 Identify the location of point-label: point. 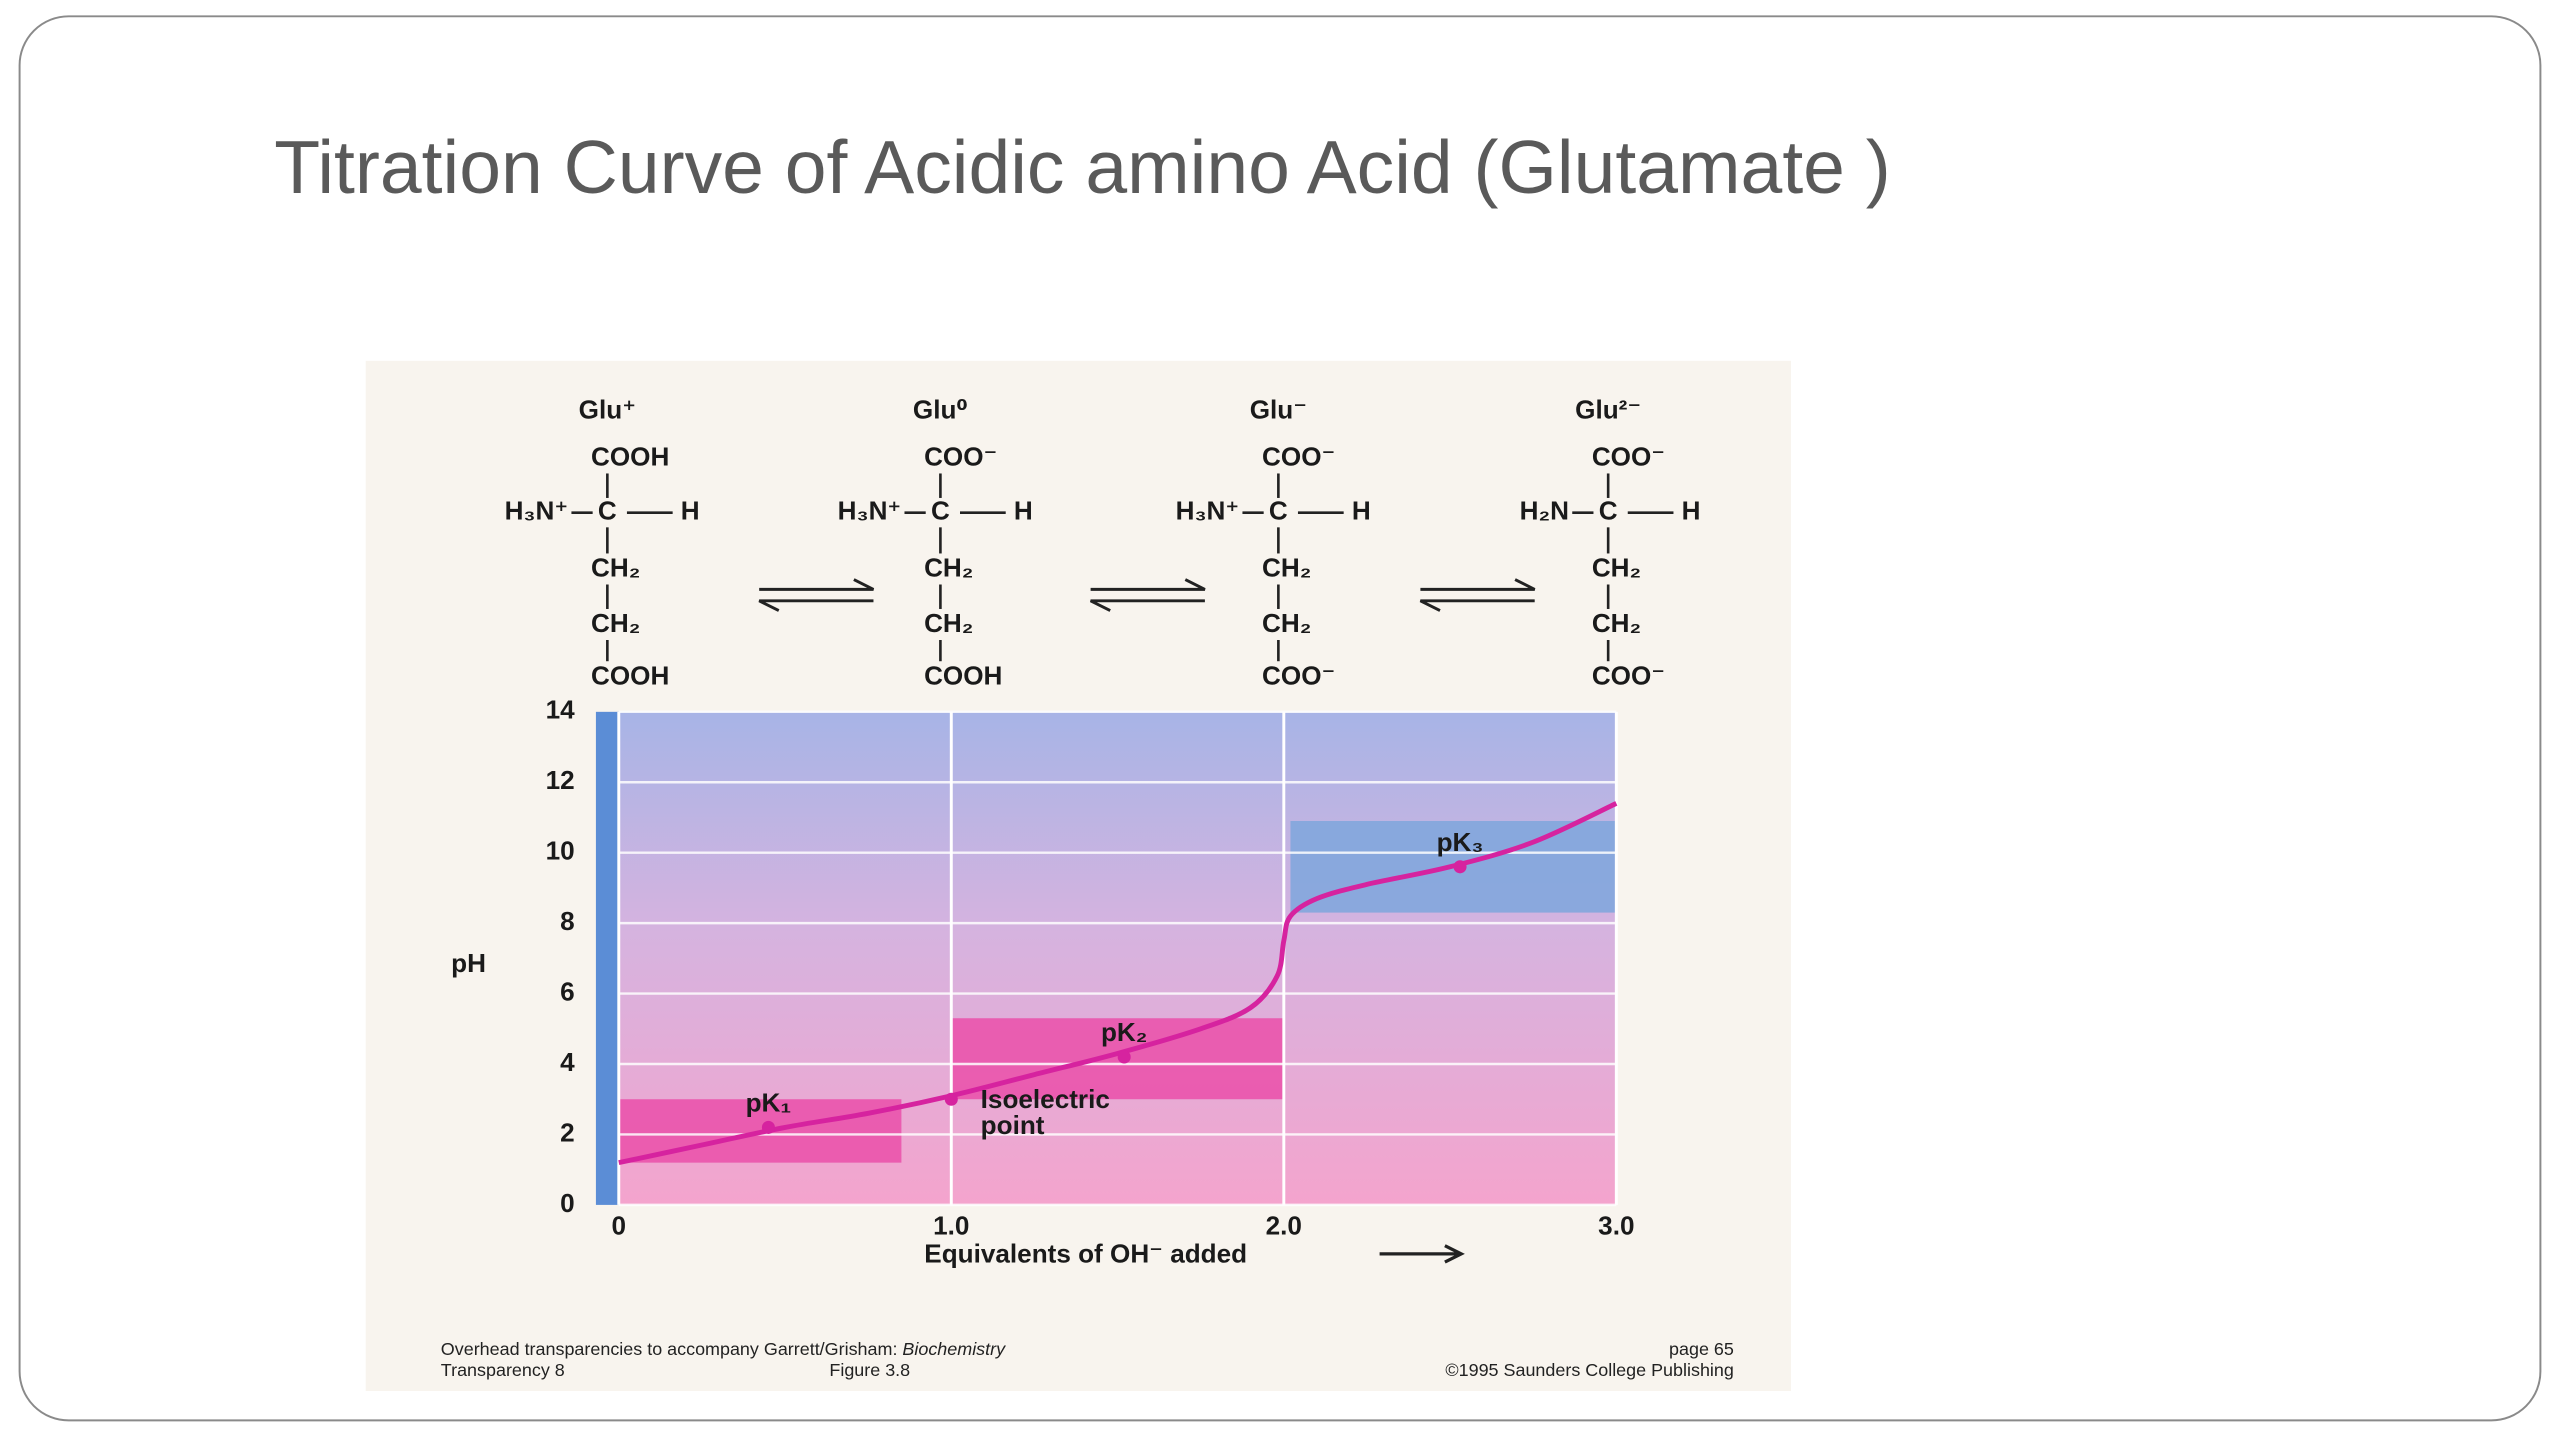
(1013, 1125).